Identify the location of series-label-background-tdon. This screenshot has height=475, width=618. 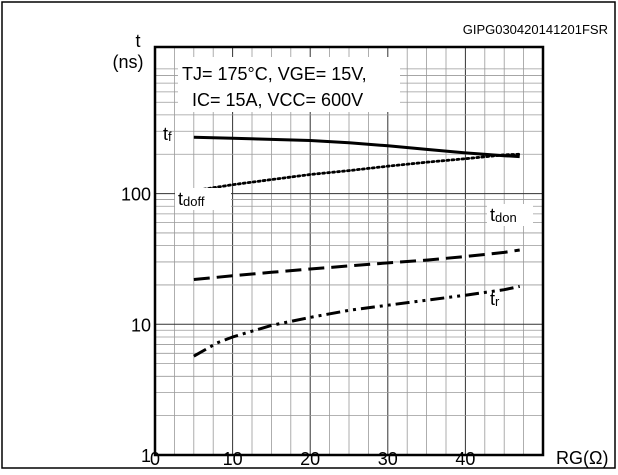
(510, 215).